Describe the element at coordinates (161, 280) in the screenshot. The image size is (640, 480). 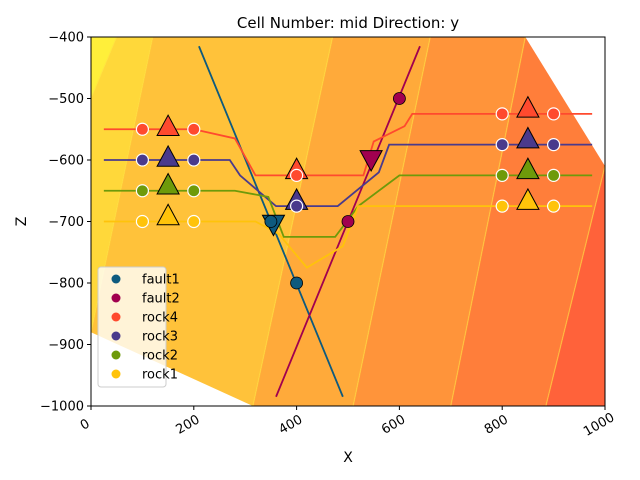
I see `legend-label-fault1: fault1` at that location.